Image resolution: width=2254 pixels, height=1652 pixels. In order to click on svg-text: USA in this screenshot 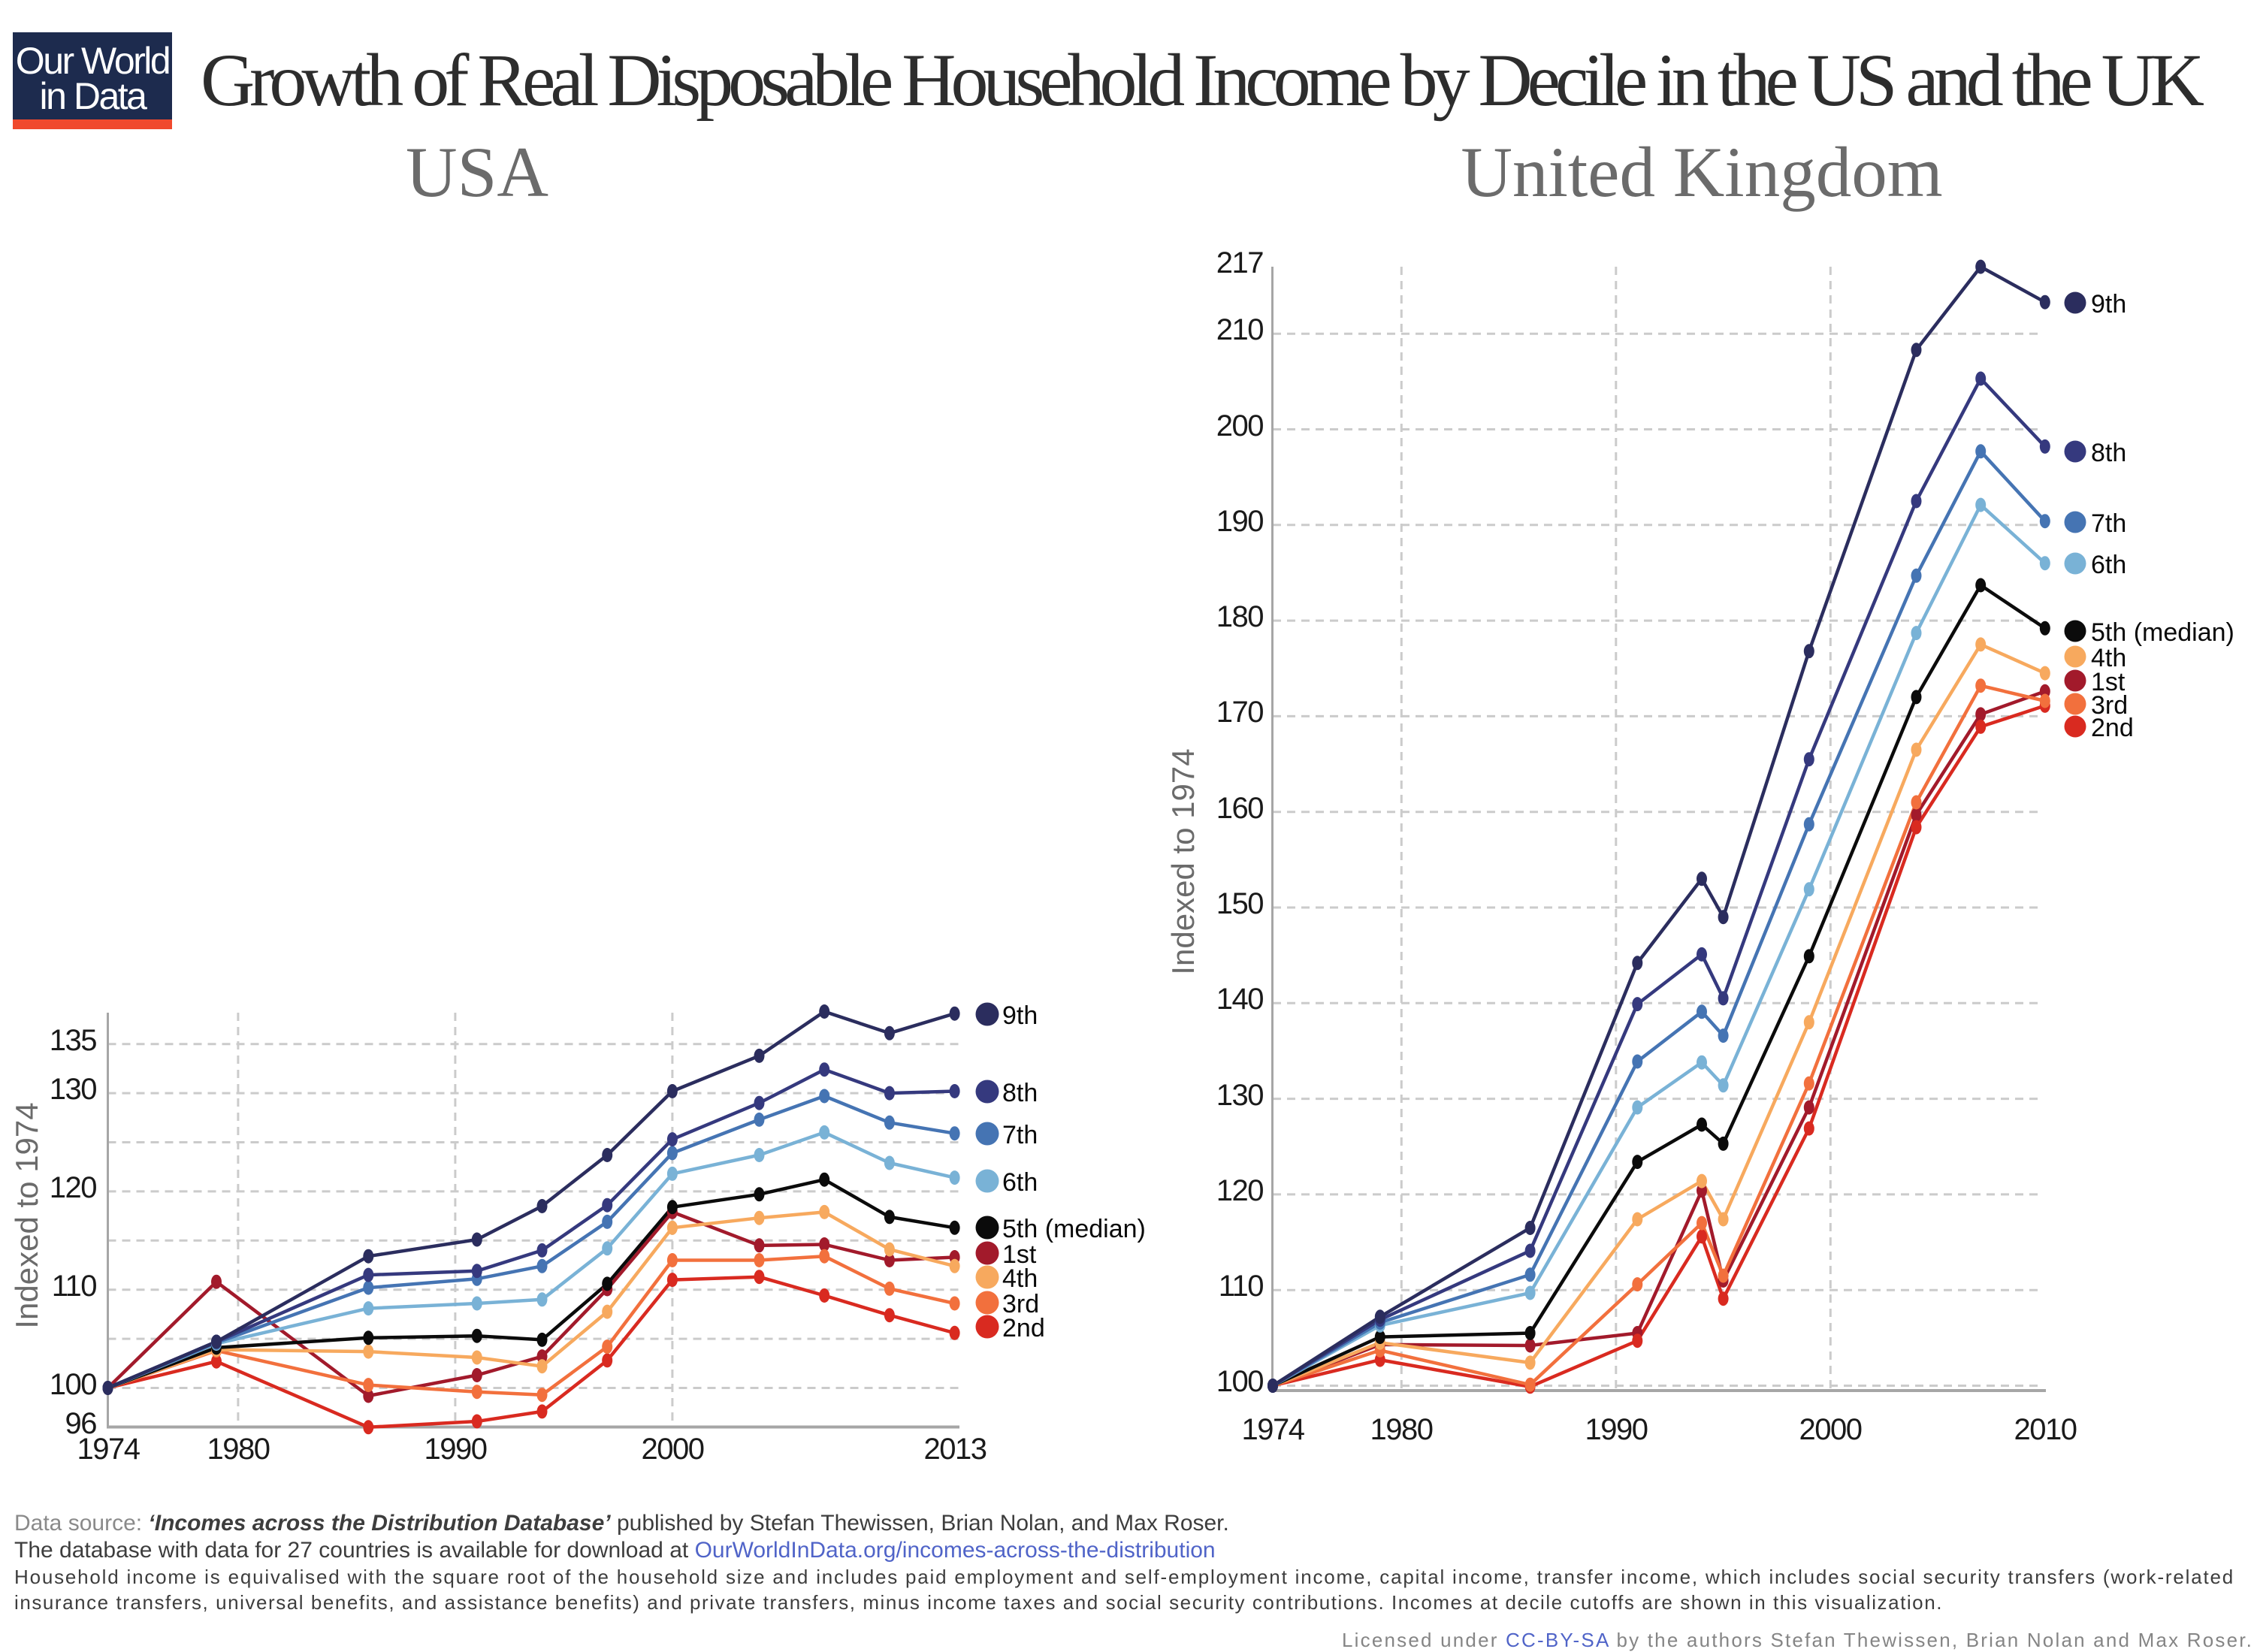, I will do `click(477, 172)`.